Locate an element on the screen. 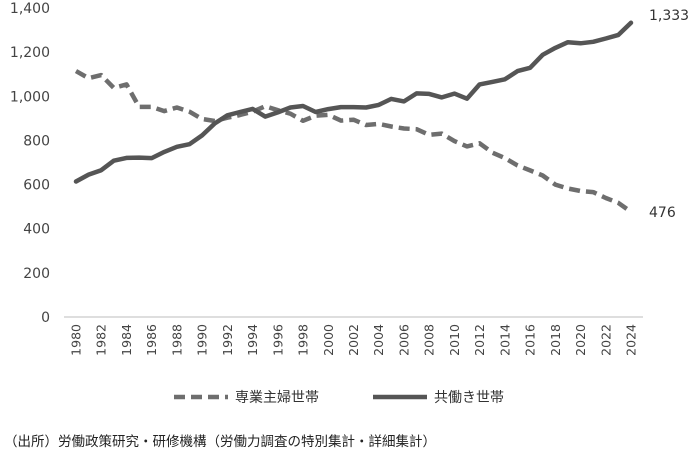 The width and height of the screenshot is (689, 455). x-tick-label: 2016 is located at coordinates (530, 340).